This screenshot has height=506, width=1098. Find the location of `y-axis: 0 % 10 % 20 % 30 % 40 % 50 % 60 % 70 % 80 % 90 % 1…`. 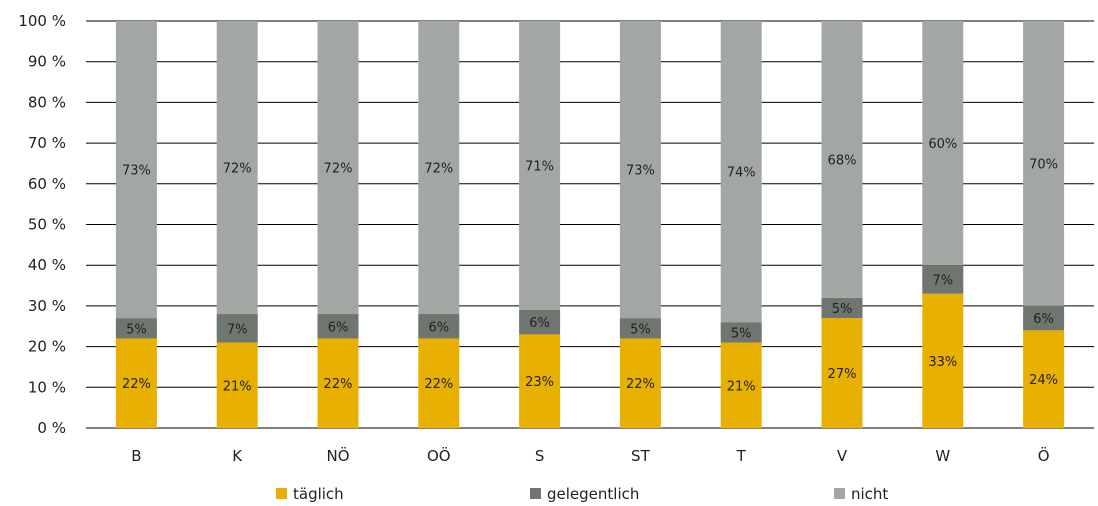

y-axis: 0 % 10 % 20 % 30 % 40 % 50 % 60 % 70 % 80 % 90 % 1… is located at coordinates (42, 224).